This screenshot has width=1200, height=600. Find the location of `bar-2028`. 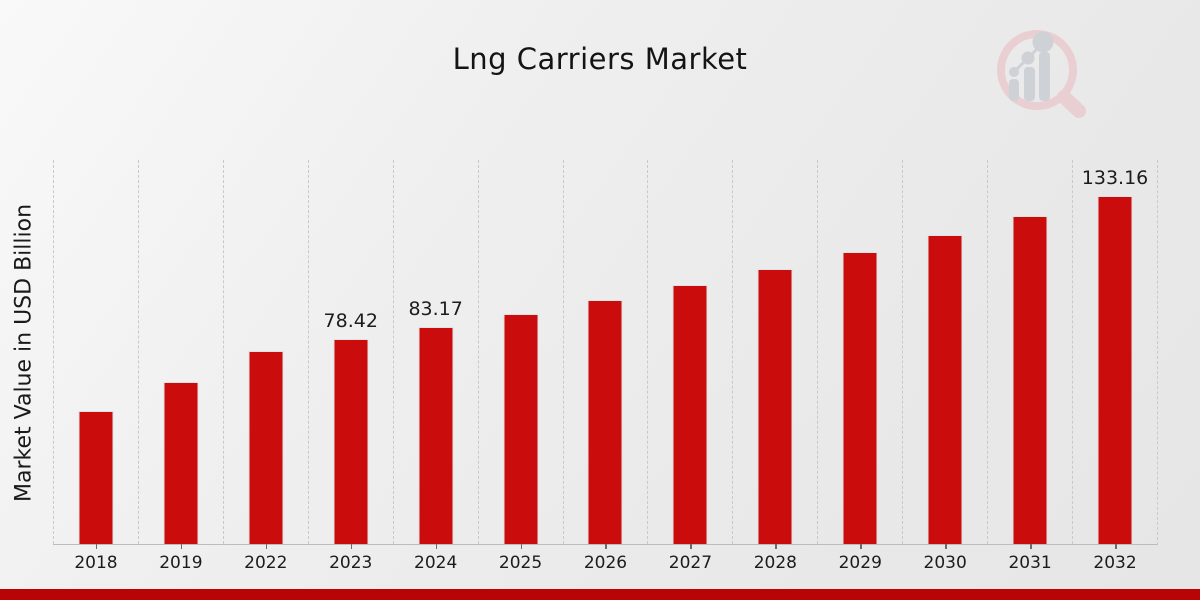

bar-2028 is located at coordinates (775, 406).